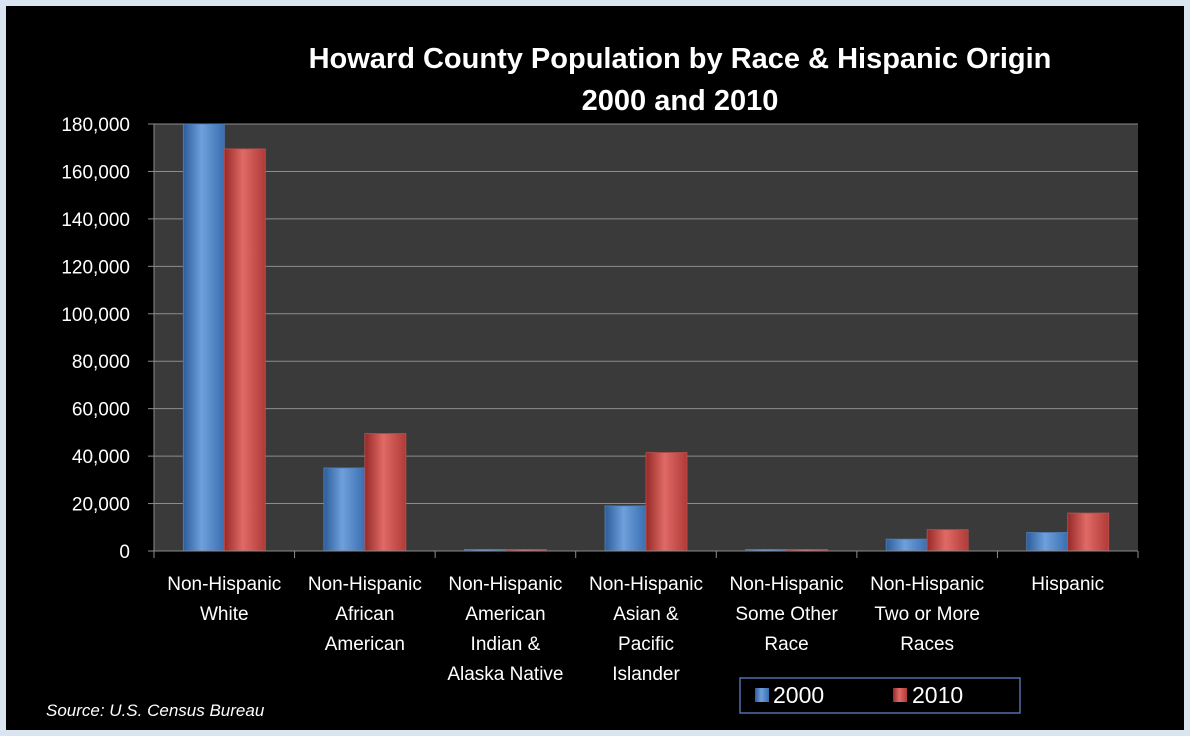 This screenshot has width=1190, height=736. Describe the element at coordinates (101, 410) in the screenshot. I see `y-tick-label: 60,000` at that location.